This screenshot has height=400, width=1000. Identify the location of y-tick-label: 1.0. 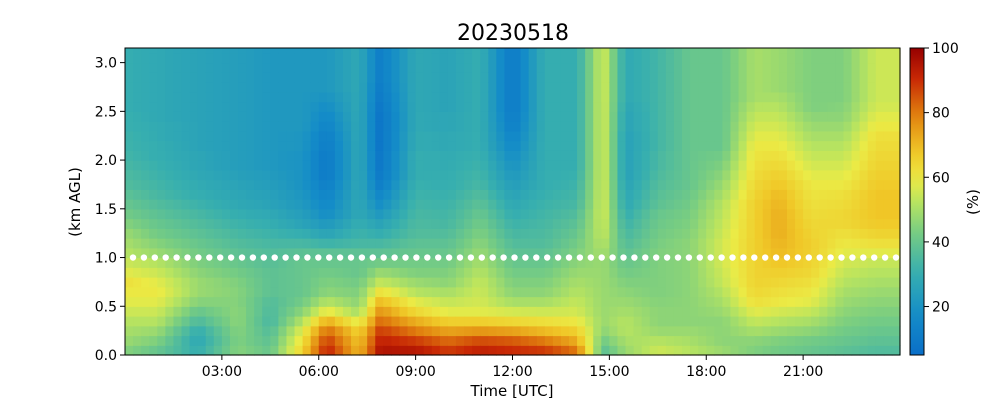
(106, 259).